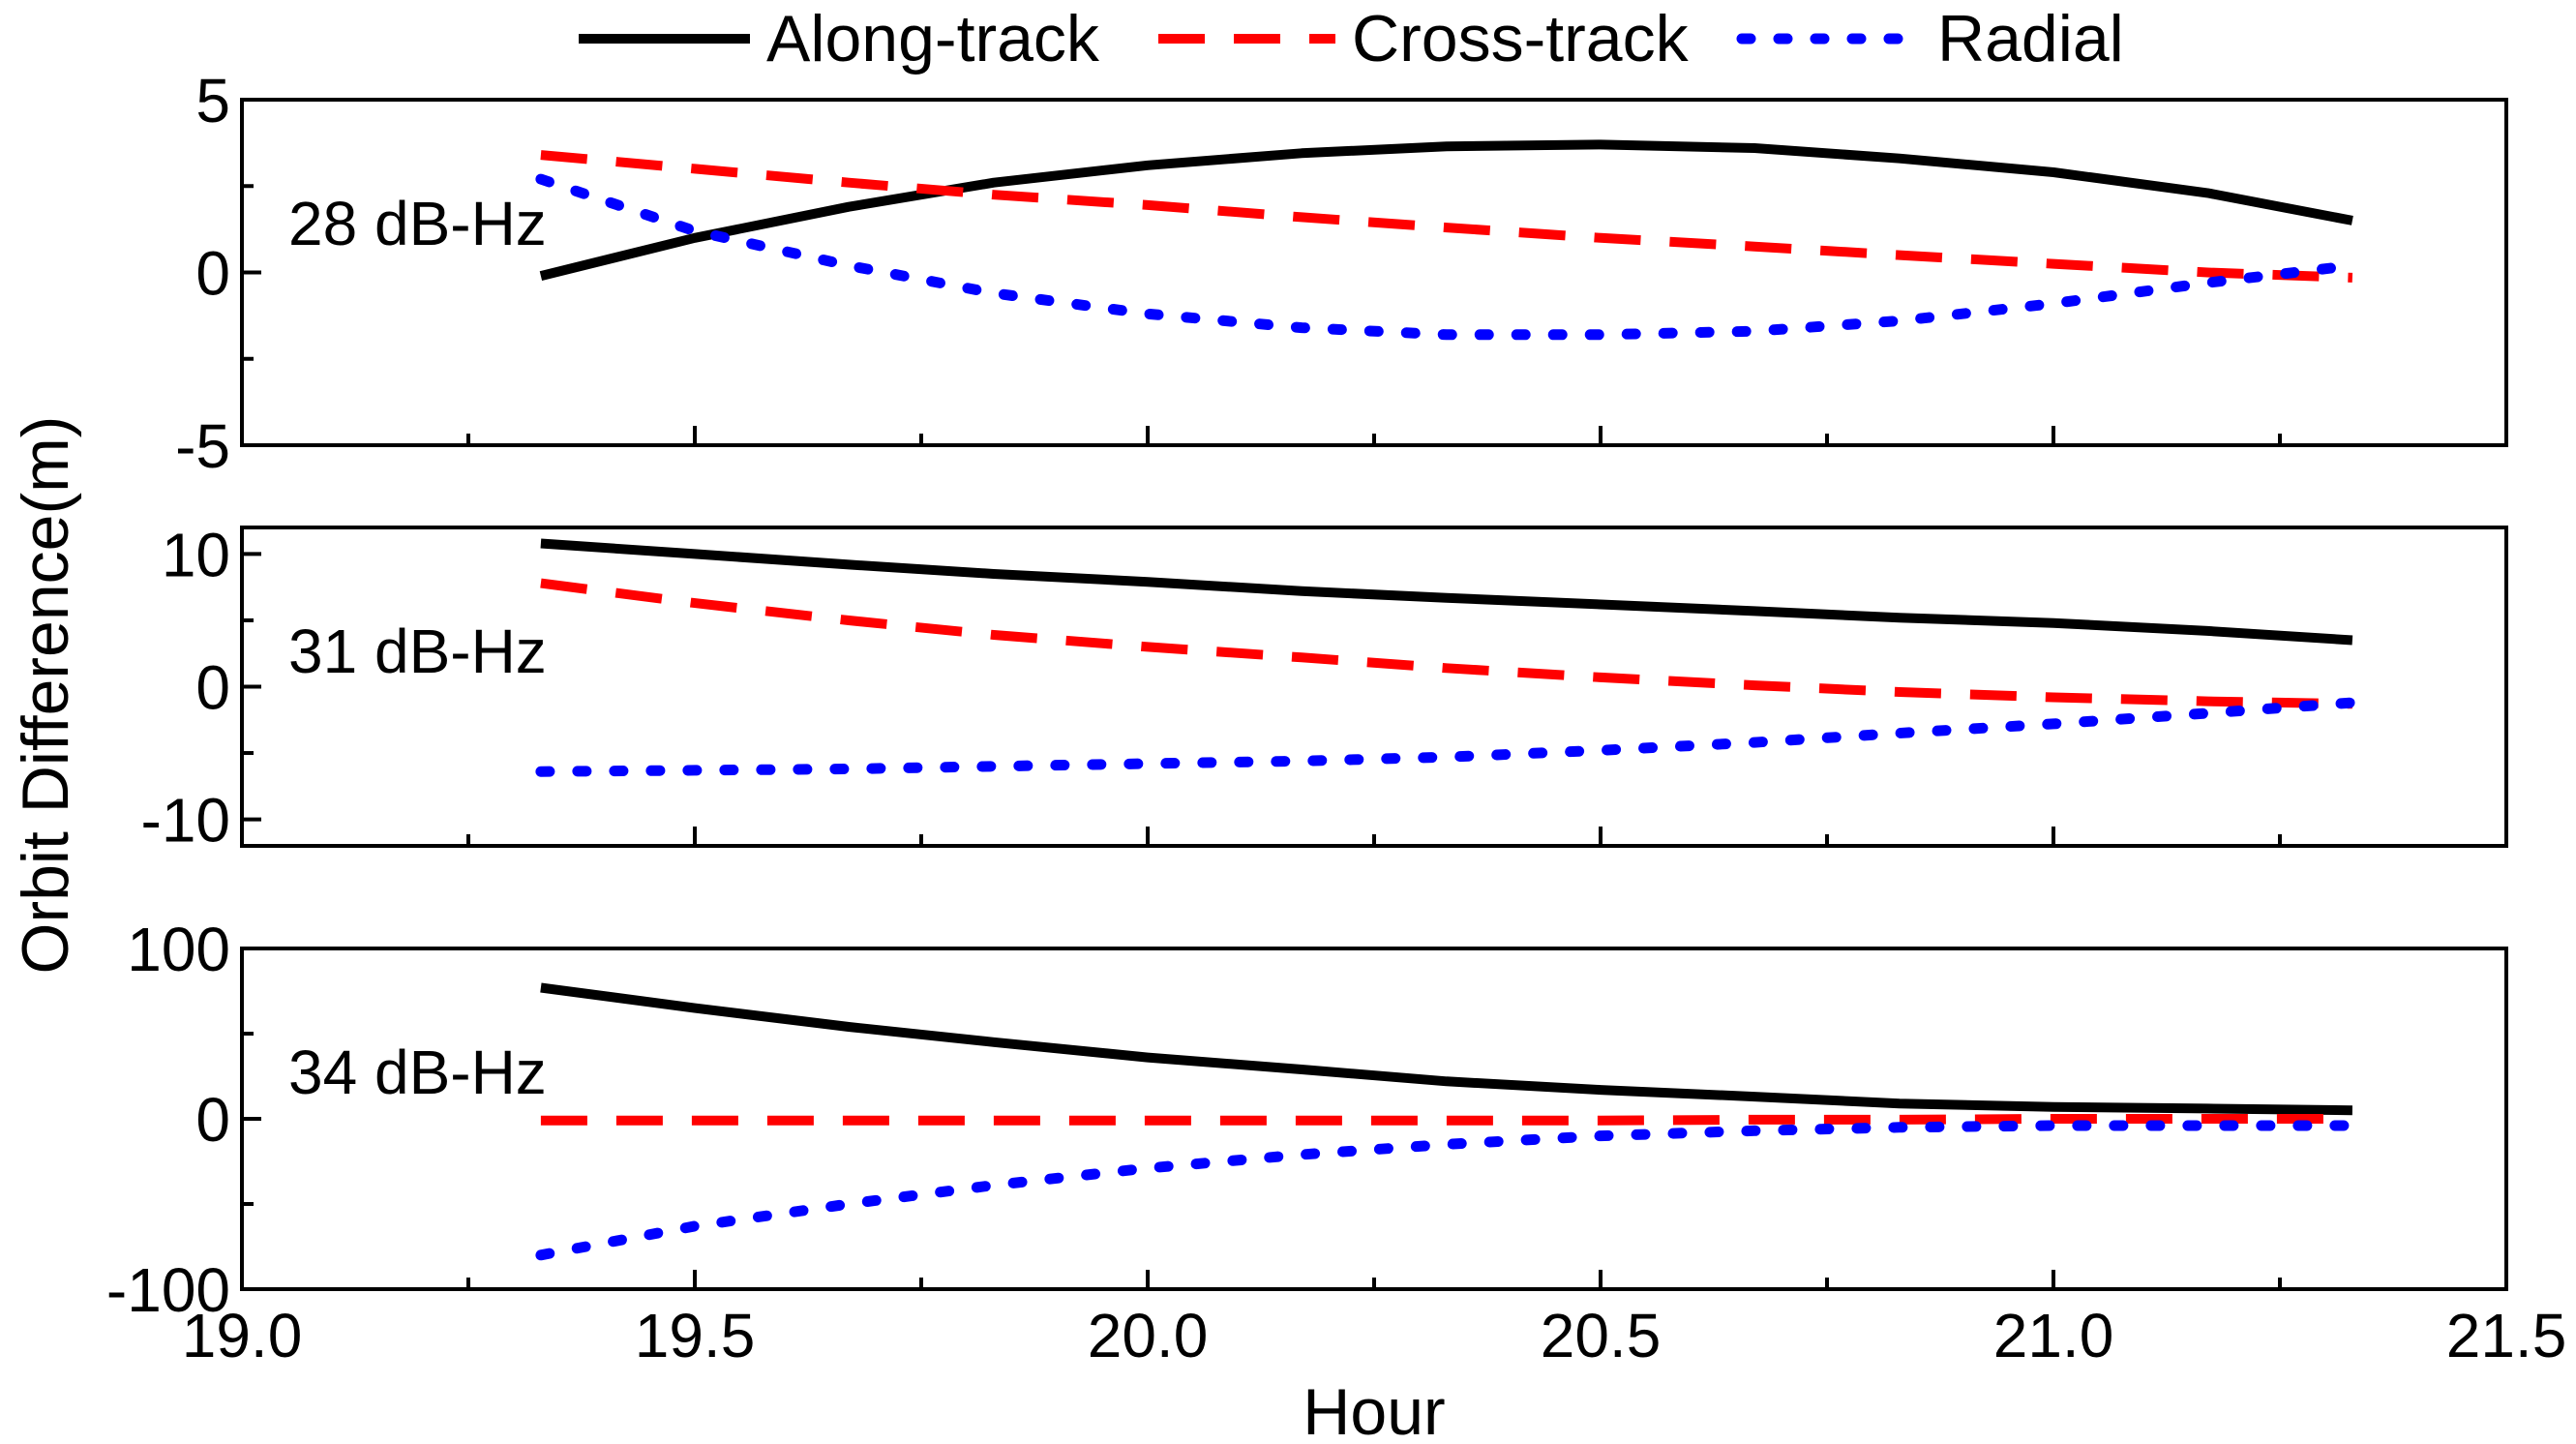  I want to click on panel-2-series-radial, so click(1446, 737).